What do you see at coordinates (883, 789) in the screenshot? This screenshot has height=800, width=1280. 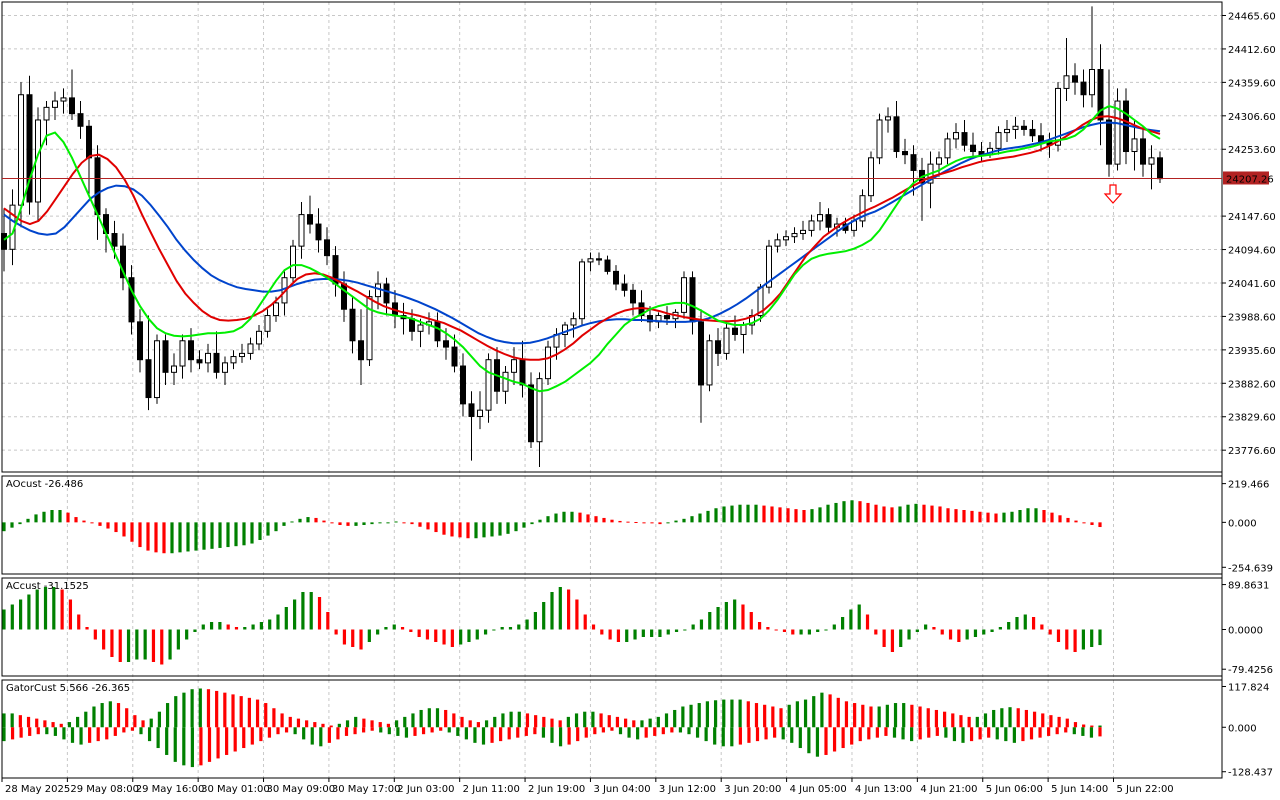 I see `time-tick-label: 4 Jun 13:00` at bounding box center [883, 789].